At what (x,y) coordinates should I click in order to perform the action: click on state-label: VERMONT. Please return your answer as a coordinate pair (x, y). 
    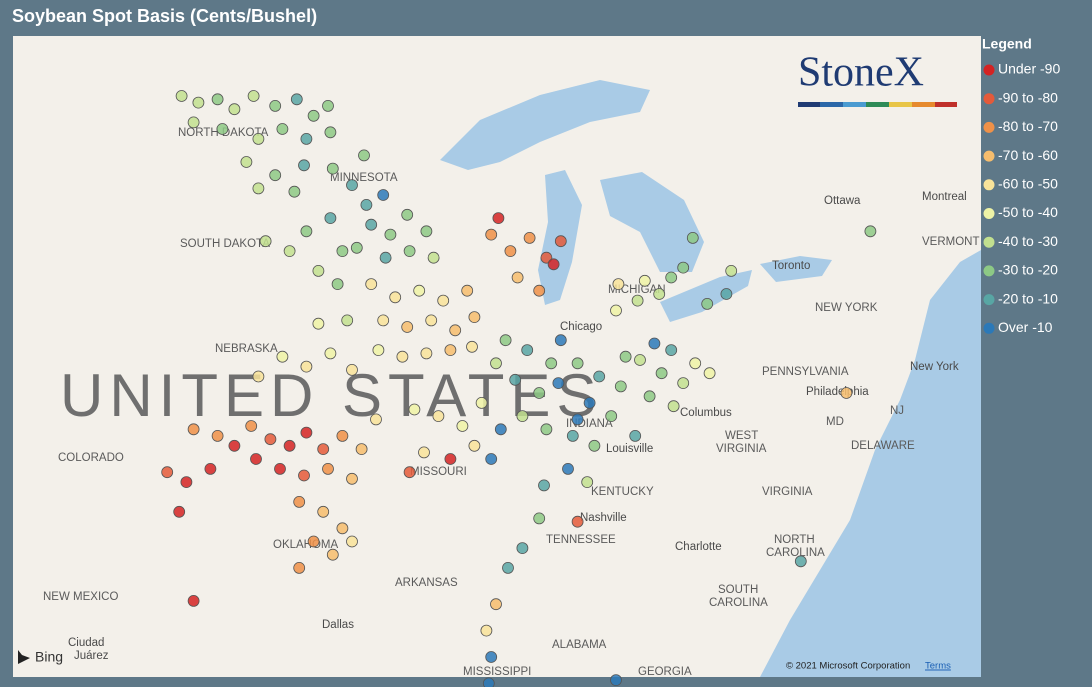
    Looking at the image, I should click on (951, 242).